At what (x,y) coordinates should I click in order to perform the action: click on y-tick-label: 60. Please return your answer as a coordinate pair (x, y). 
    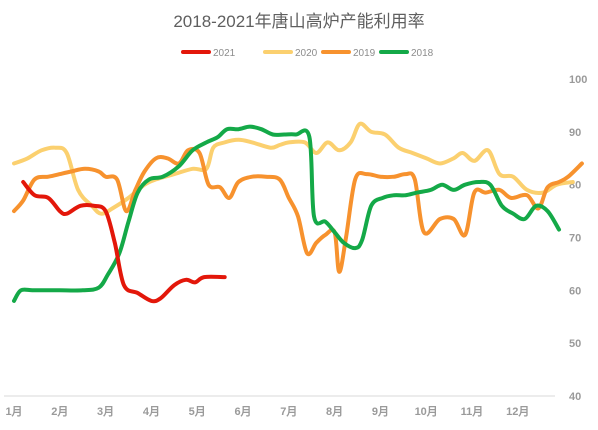
    Looking at the image, I should click on (575, 291).